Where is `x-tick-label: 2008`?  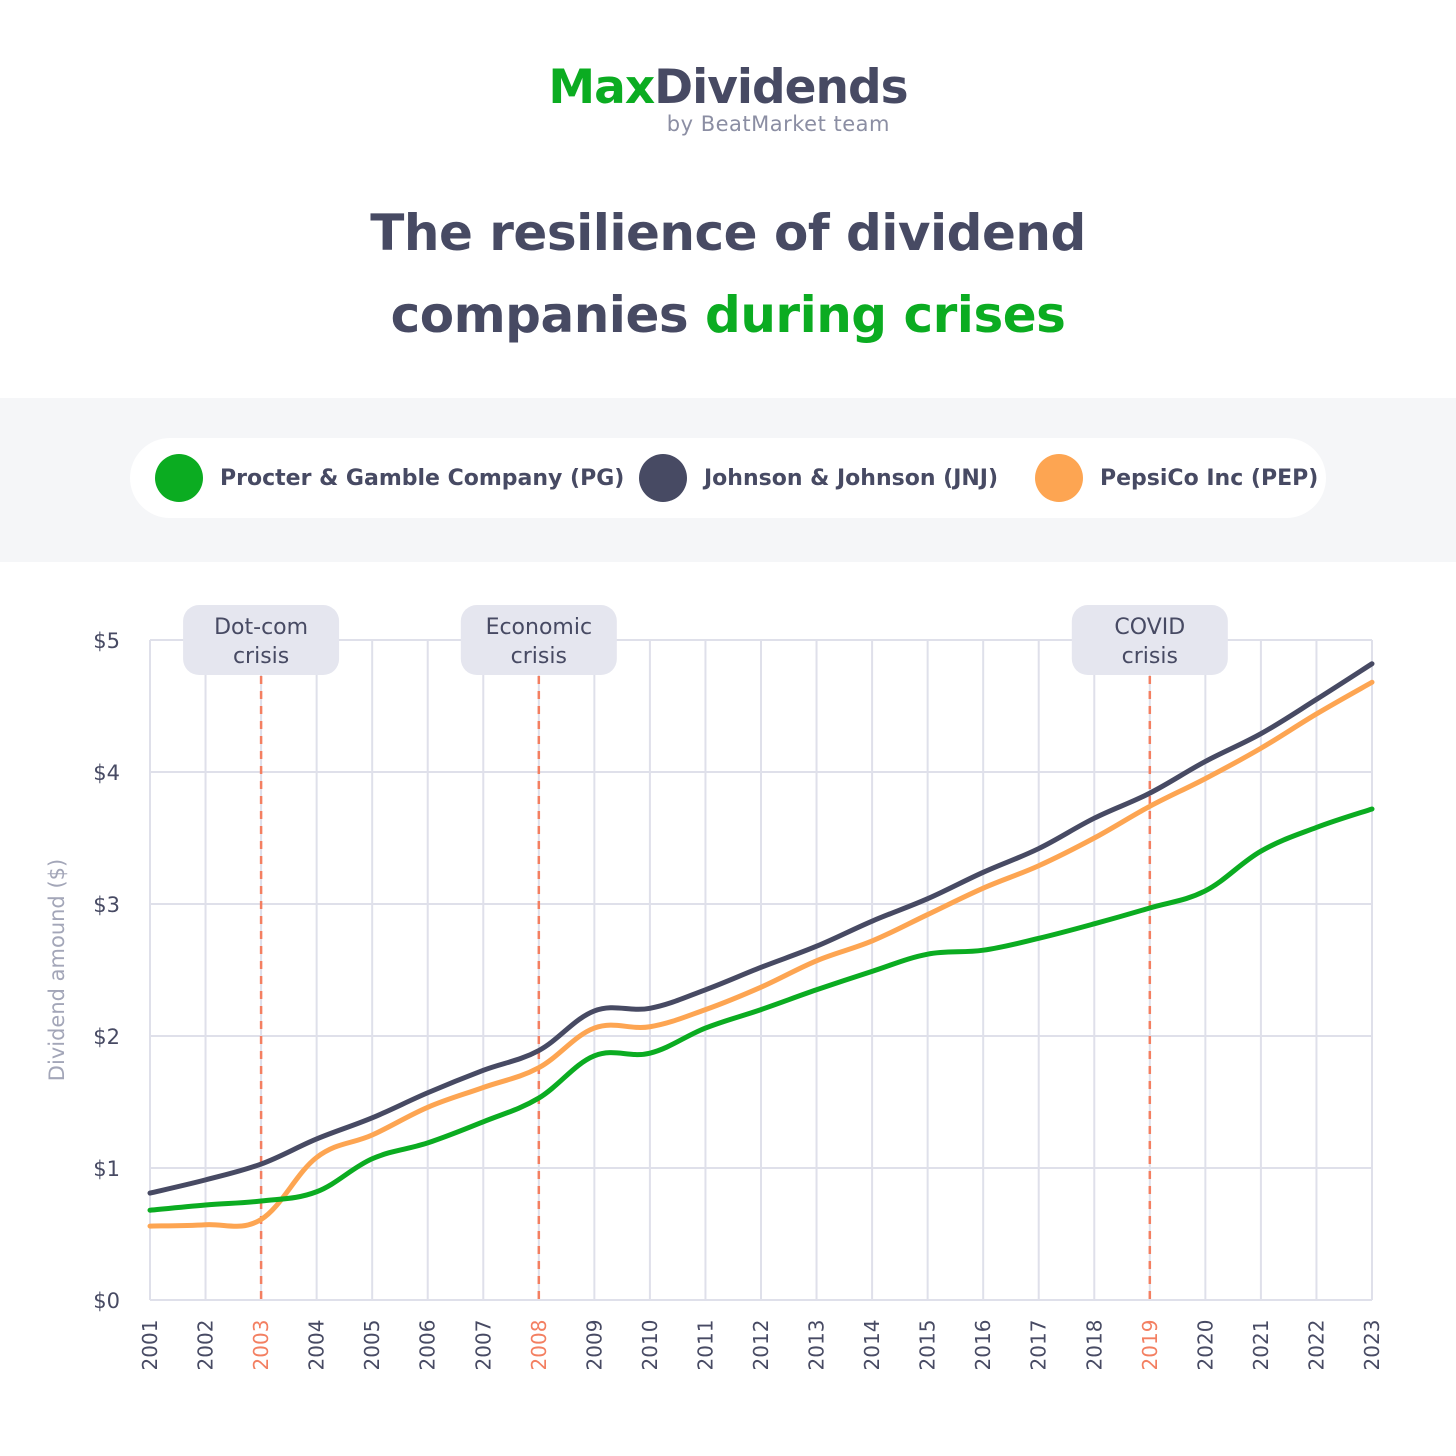
x-tick-label: 2008 is located at coordinates (539, 1345).